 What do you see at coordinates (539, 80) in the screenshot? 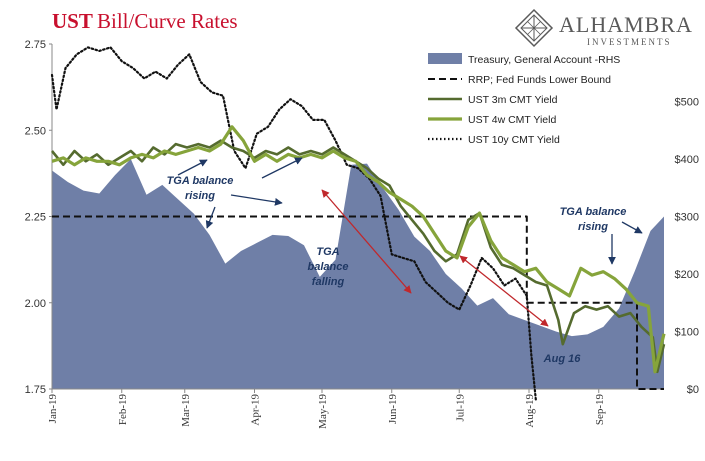
I see `legend-label: RRP; Fed Funds Lower Bound` at bounding box center [539, 80].